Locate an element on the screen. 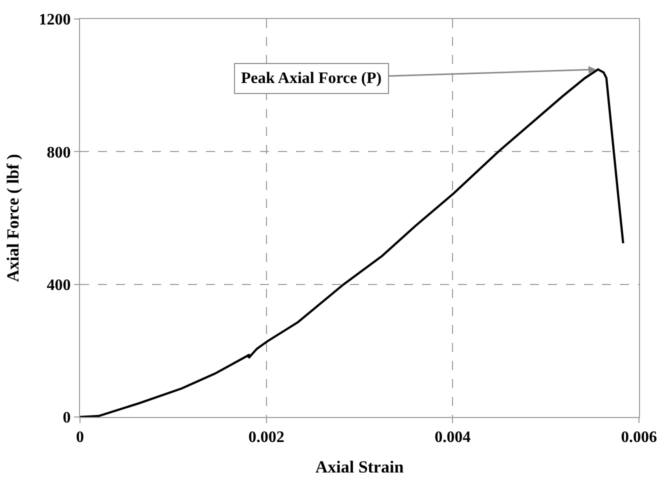 The image size is (669, 485). x-tick-label: 0.004 is located at coordinates (452, 437).